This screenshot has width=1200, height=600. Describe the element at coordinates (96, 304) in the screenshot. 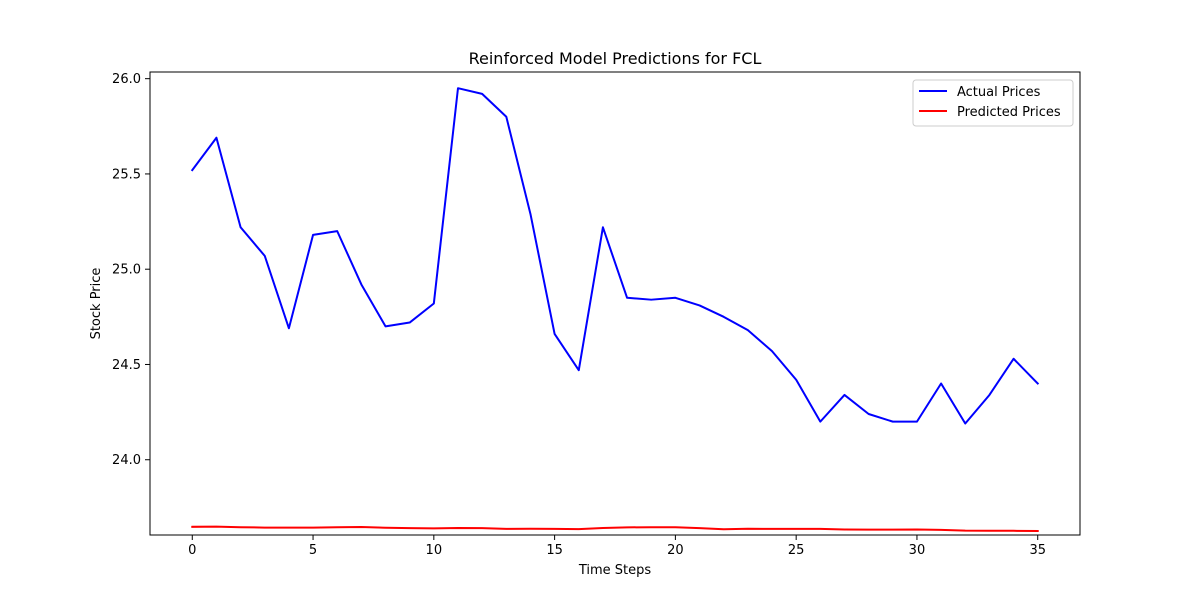

I see `y-axis-label: Stock Price` at that location.